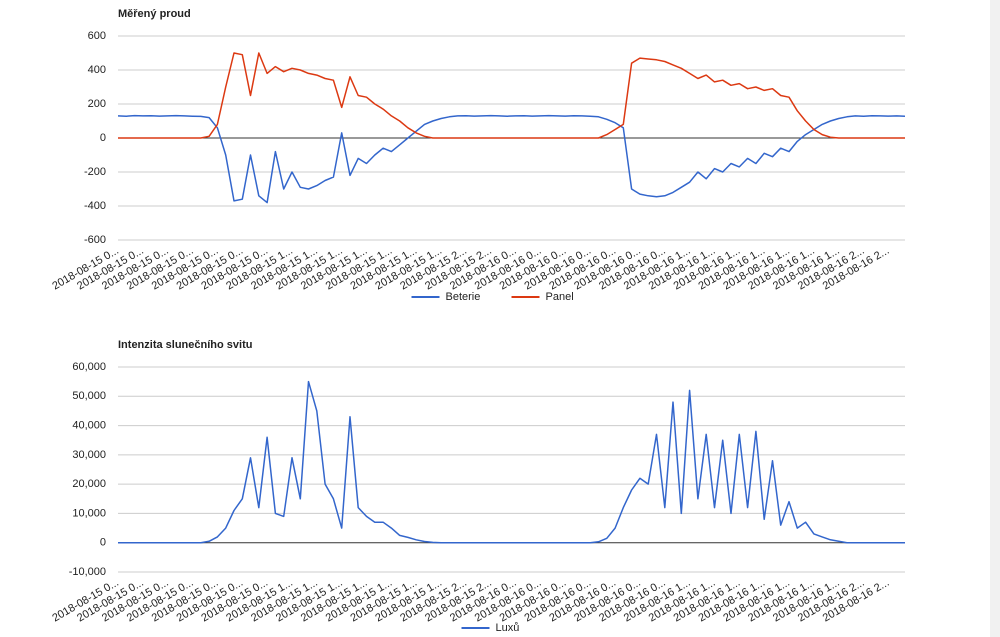 The height and width of the screenshot is (637, 1000). What do you see at coordinates (97, 104) in the screenshot?
I see `y-tick-label: 200` at bounding box center [97, 104].